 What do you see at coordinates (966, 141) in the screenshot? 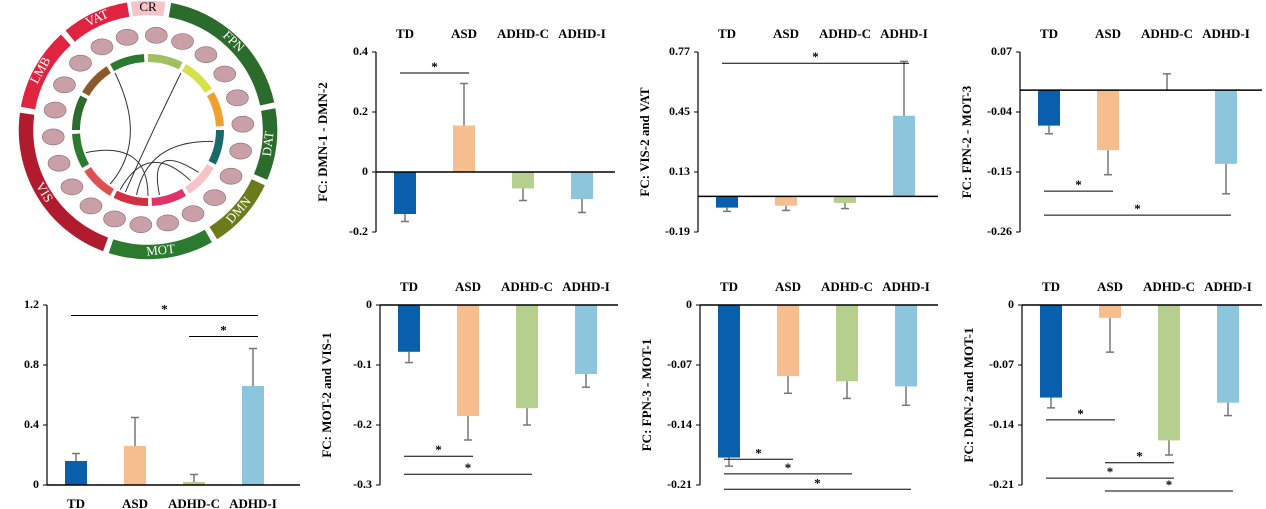
I see `y-axis-label: FC: FPN-2 - MOT-3` at bounding box center [966, 141].